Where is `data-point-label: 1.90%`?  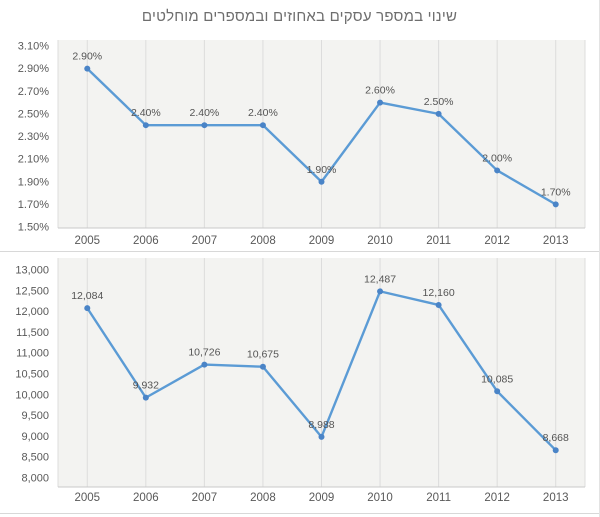 data-point-label: 1.90% is located at coordinates (322, 170).